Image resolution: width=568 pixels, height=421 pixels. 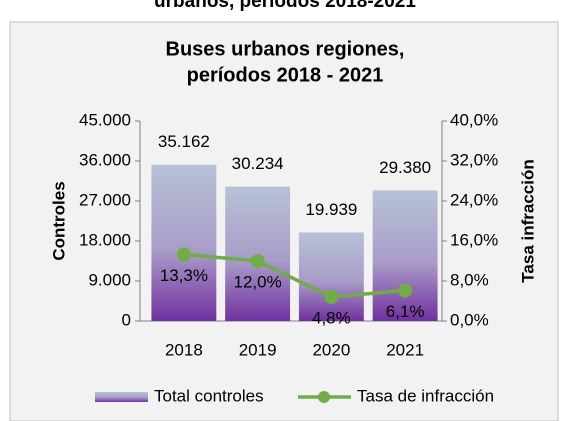 What do you see at coordinates (474, 119) in the screenshot?
I see `y2-tick-label: 40,0%` at bounding box center [474, 119].